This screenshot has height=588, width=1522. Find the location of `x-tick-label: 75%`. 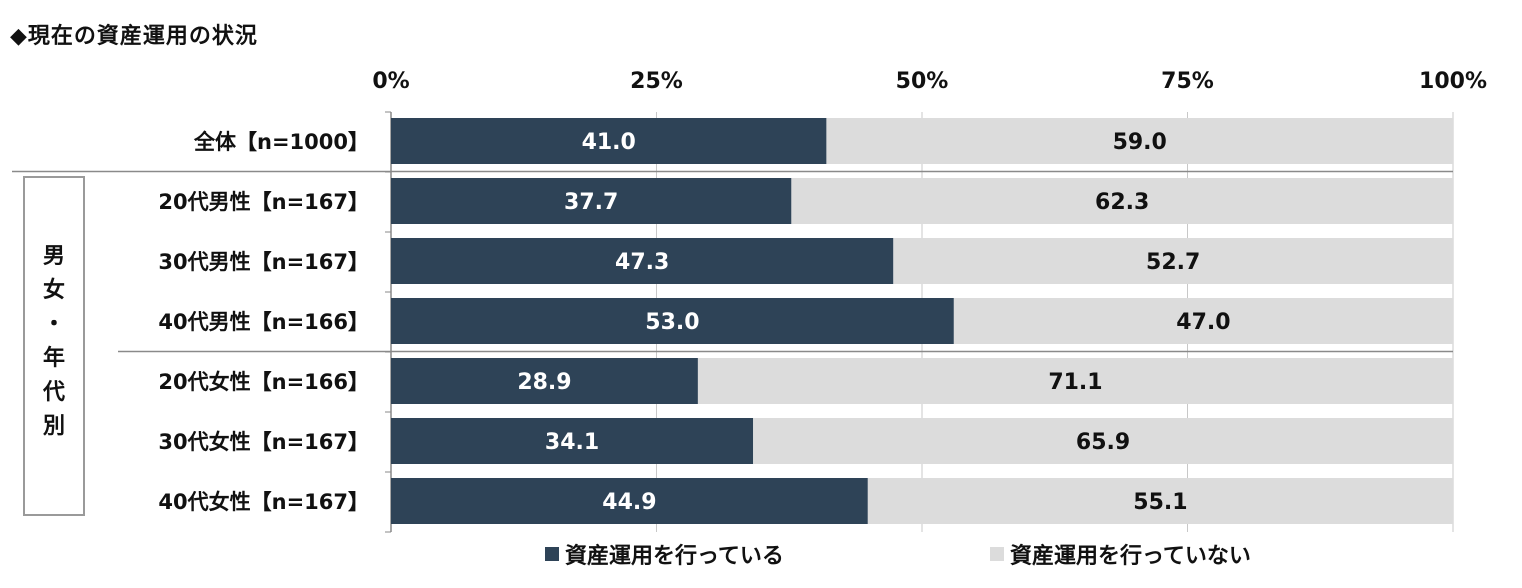

x-tick-label: 75% is located at coordinates (1187, 81).